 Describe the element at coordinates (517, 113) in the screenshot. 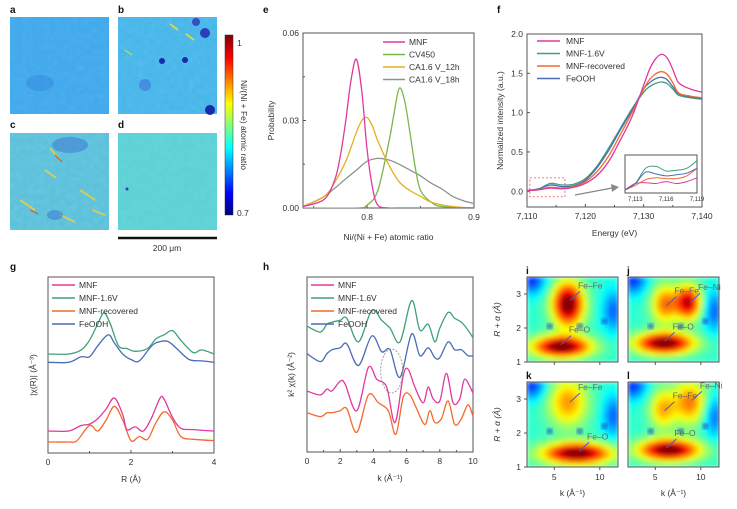

I see `y-tick-label: 1.0` at that location.